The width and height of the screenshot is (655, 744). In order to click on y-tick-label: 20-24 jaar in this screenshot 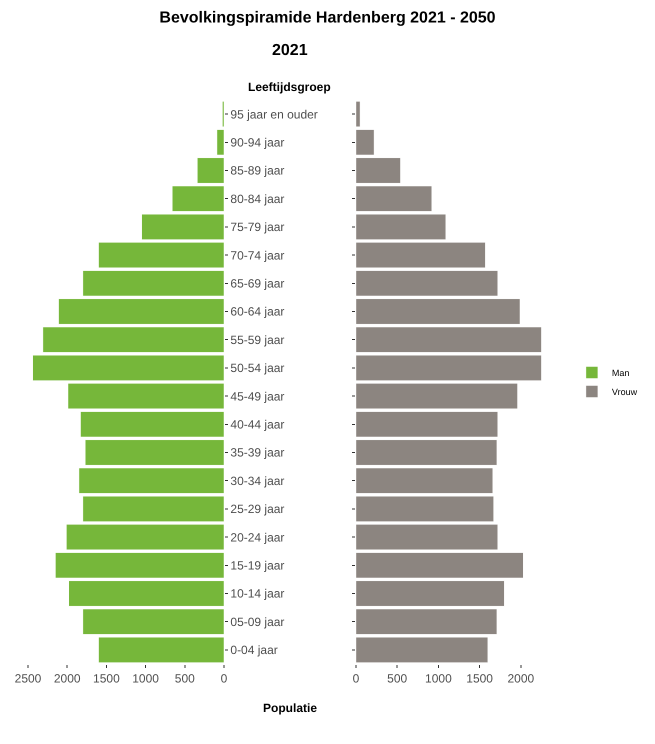, I will do `click(257, 537)`.